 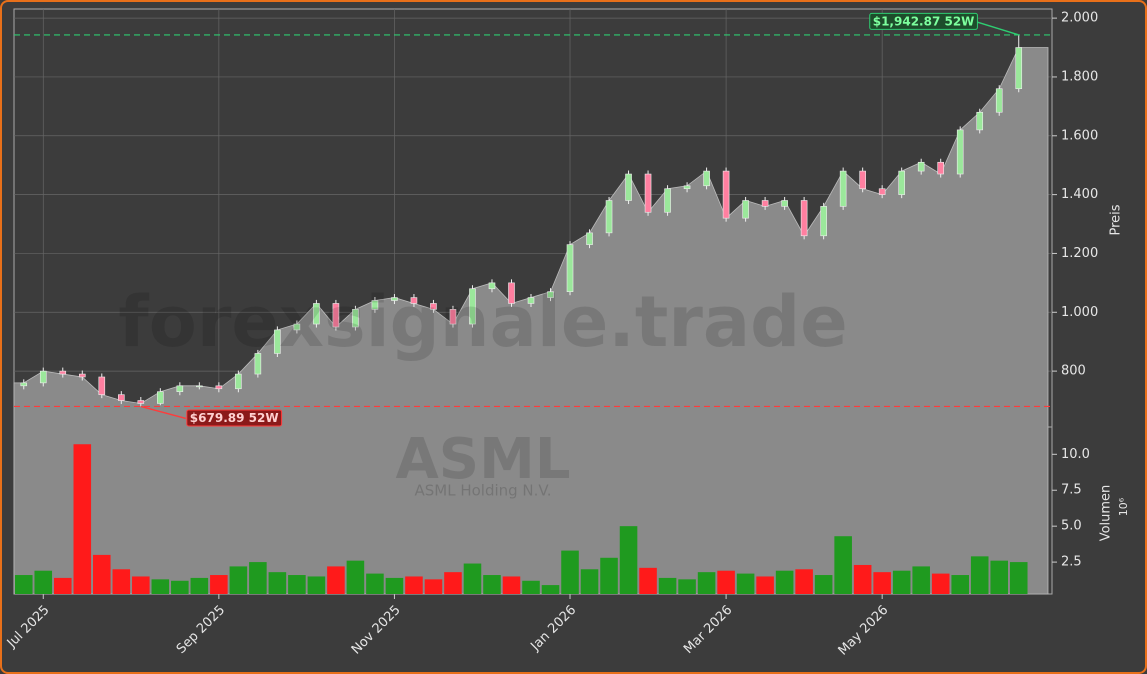 What do you see at coordinates (1106, 513) in the screenshot?
I see `volume-axis-label: Volumen` at bounding box center [1106, 513].